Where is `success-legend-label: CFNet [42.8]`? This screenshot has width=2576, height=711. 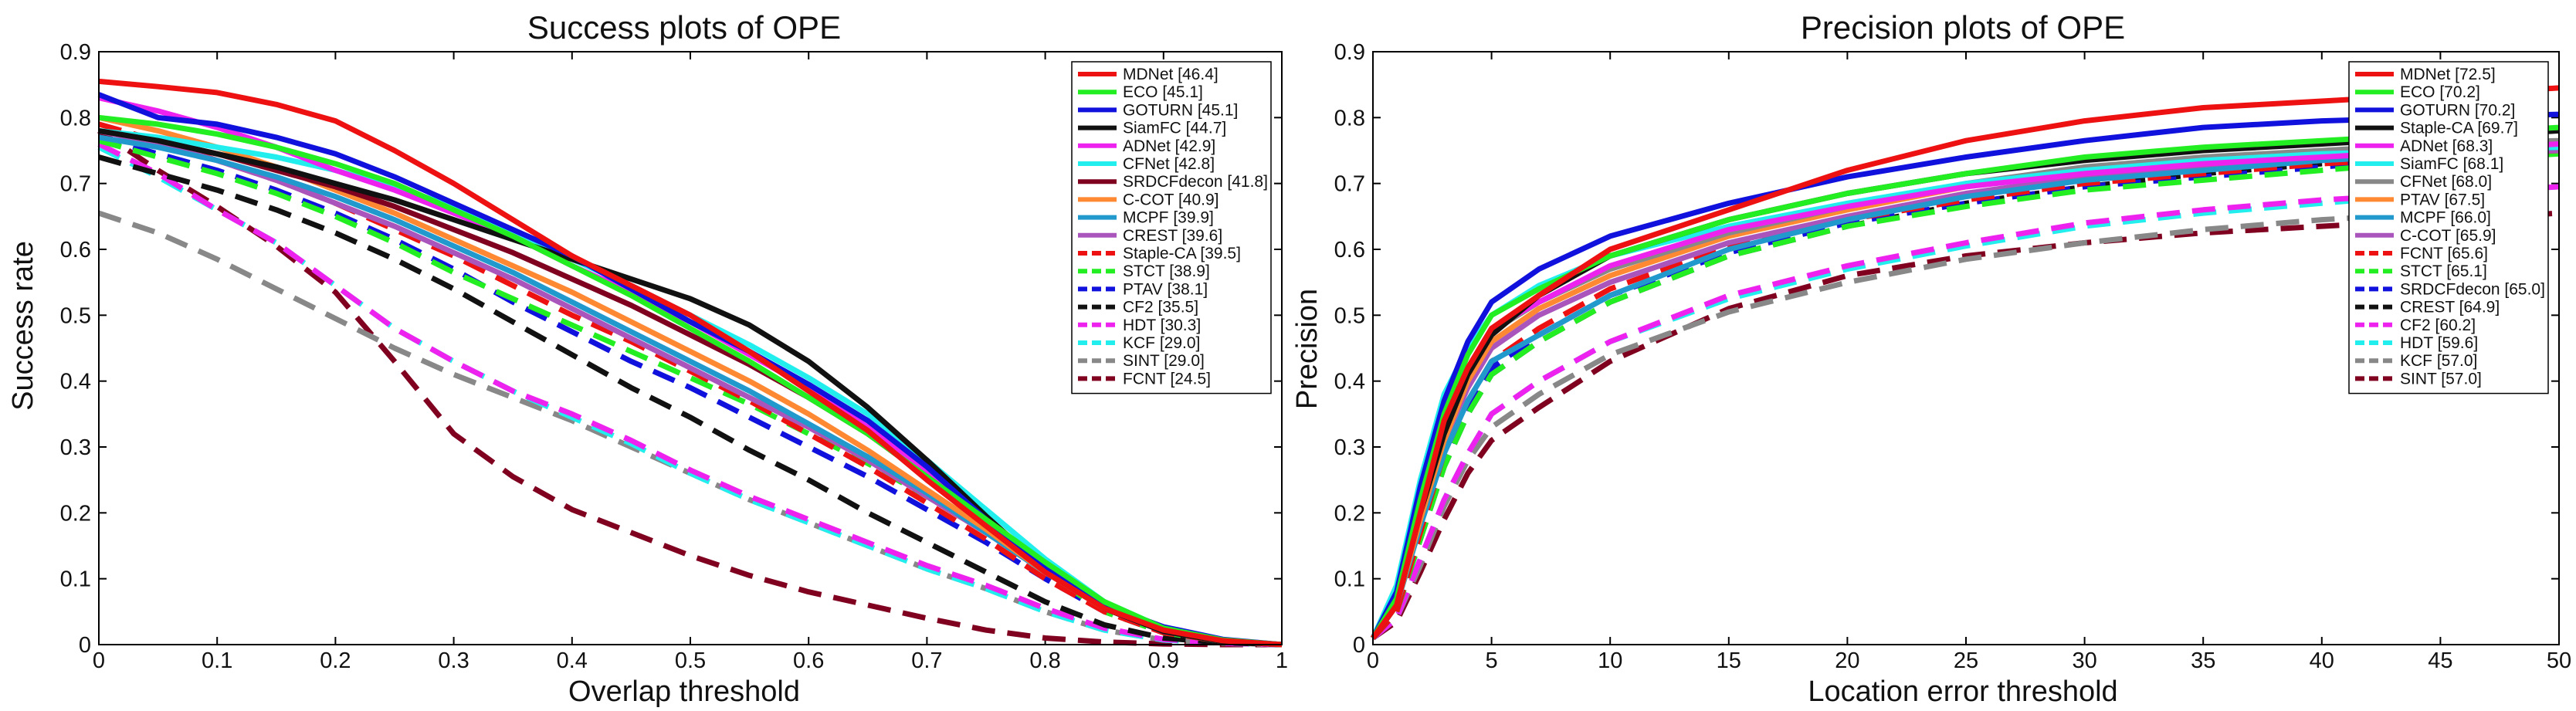 success-legend-label: CFNet [42.8] is located at coordinates (1169, 164).